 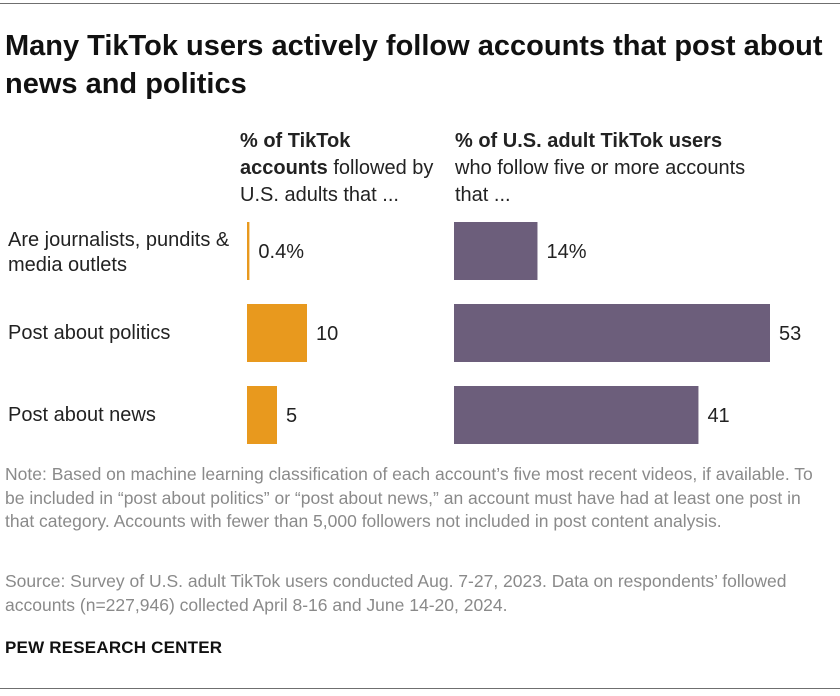 What do you see at coordinates (82, 415) in the screenshot?
I see `row-label-news: Post about news` at bounding box center [82, 415].